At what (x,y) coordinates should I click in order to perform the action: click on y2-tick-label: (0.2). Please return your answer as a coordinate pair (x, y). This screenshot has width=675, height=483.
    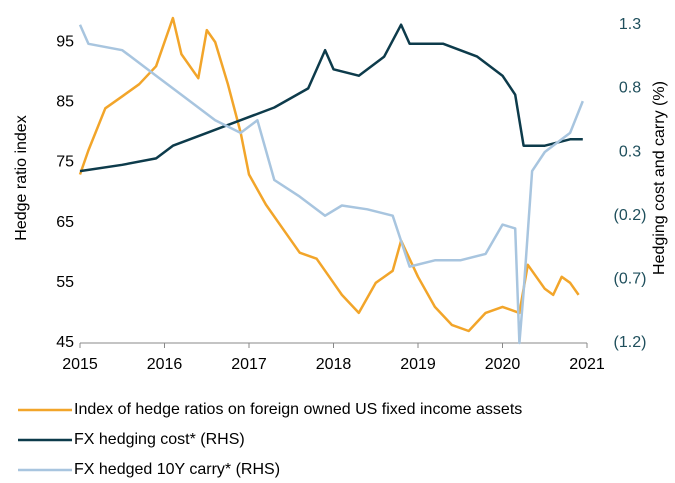
    Looking at the image, I should click on (630, 215).